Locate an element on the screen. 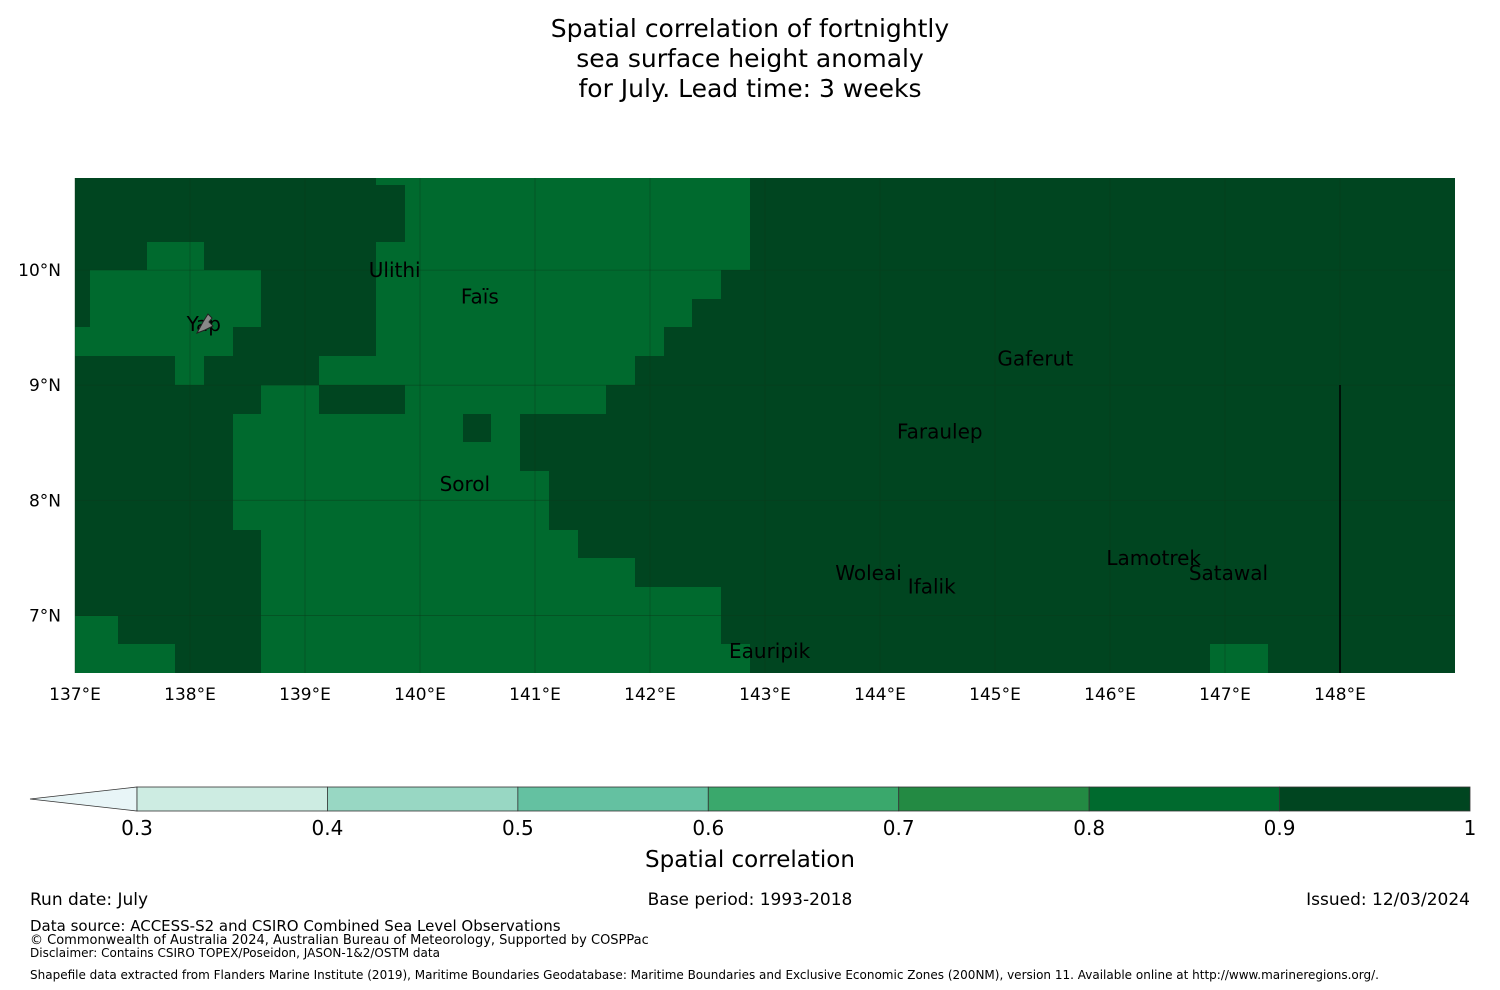 This screenshot has width=1500, height=990. island-label-faïs: Faïs is located at coordinates (480, 297).